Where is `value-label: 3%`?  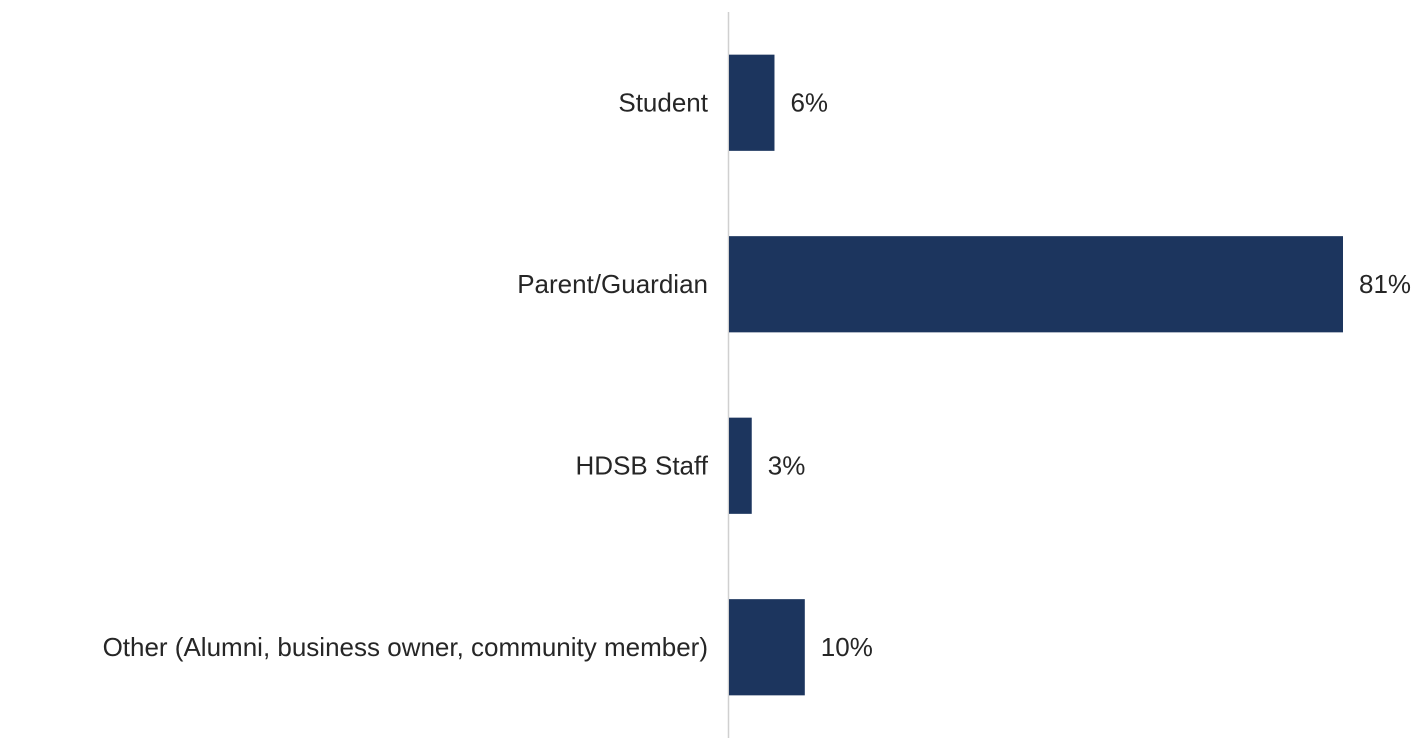
value-label: 3% is located at coordinates (787, 466).